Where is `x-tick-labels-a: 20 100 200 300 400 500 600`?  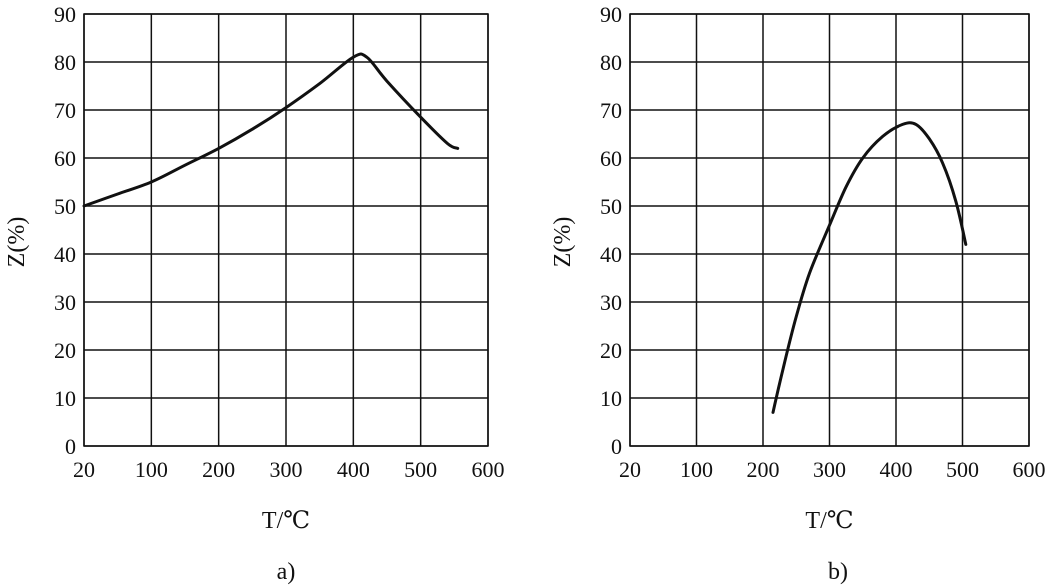
x-tick-labels-a: 20 100 200 300 400 500 600 is located at coordinates (289, 469).